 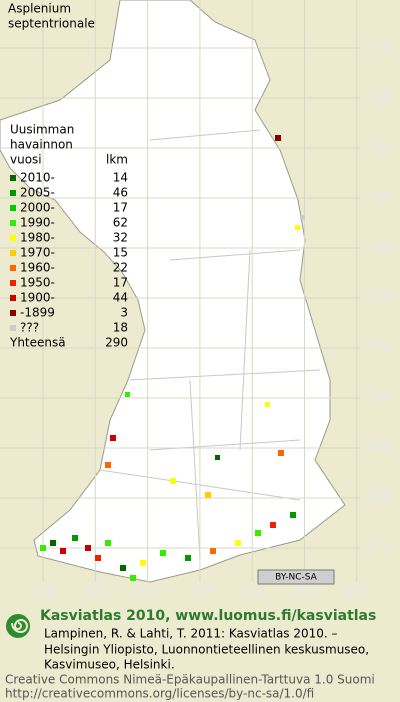 What do you see at coordinates (120, 178) in the screenshot?
I see `legend-count: 14` at bounding box center [120, 178].